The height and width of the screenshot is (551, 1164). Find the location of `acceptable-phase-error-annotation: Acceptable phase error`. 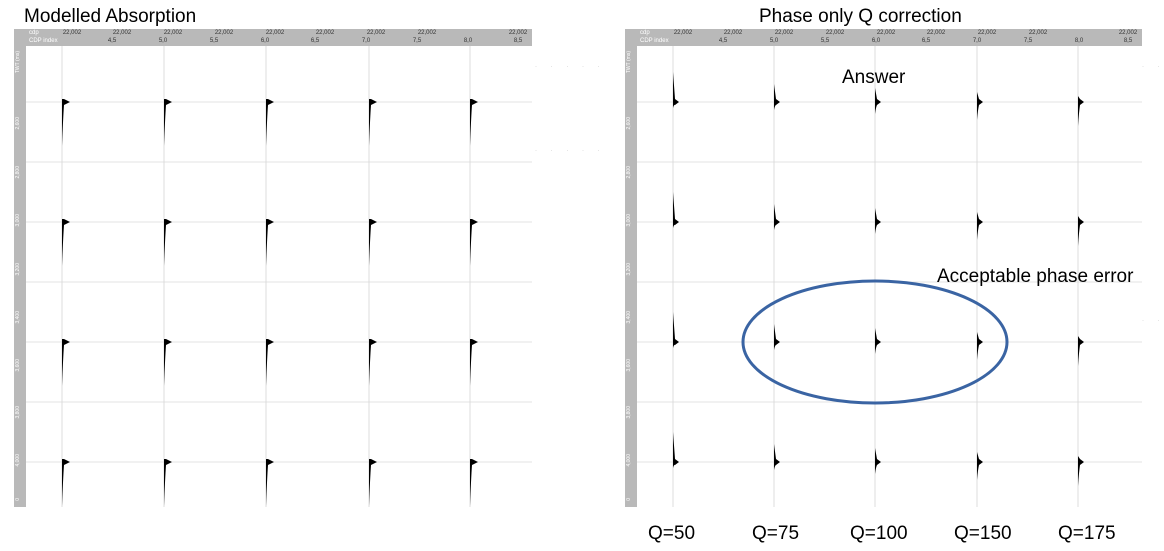

acceptable-phase-error-annotation: Acceptable phase error is located at coordinates (1035, 276).